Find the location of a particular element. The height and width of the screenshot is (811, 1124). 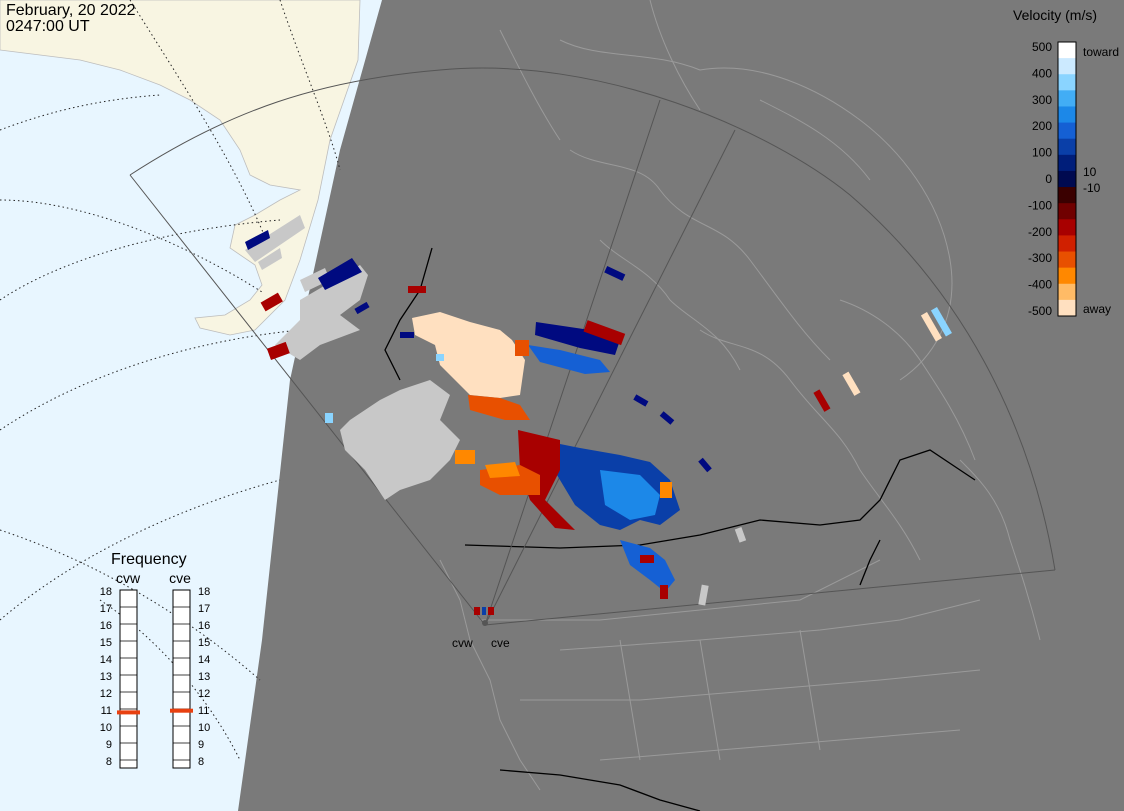

frequency-title: Frequency is located at coordinates (149, 559).